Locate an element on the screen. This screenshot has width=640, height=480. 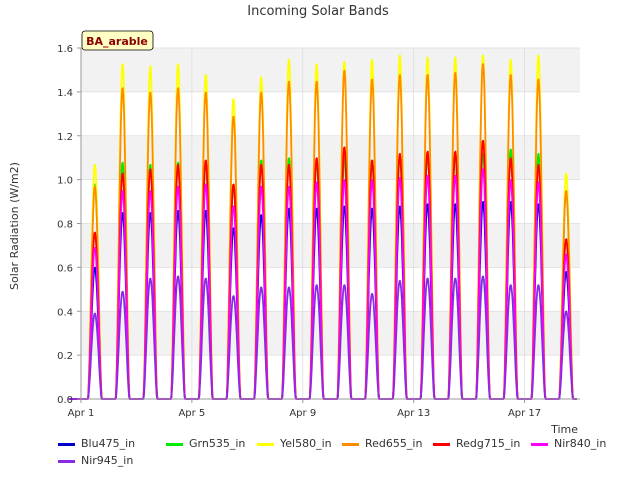
y-tick-label: 0.2 is located at coordinates (65, 356).